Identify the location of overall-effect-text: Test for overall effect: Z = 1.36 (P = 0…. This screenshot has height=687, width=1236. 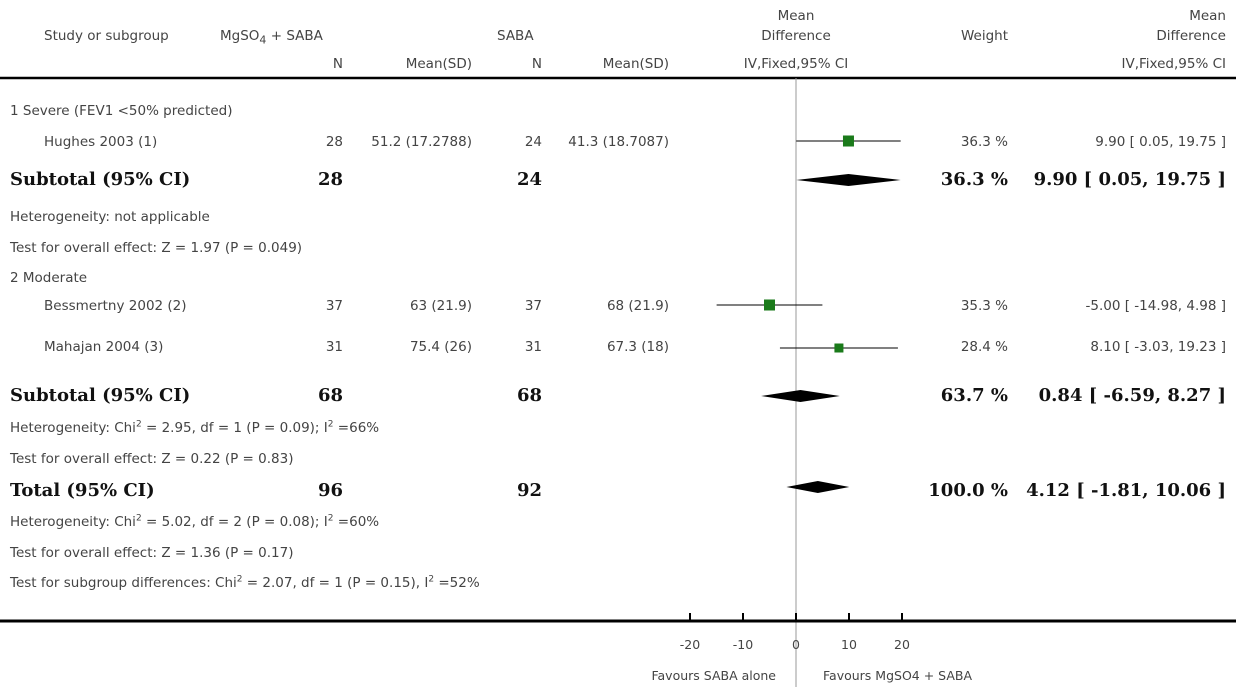
(152, 553).